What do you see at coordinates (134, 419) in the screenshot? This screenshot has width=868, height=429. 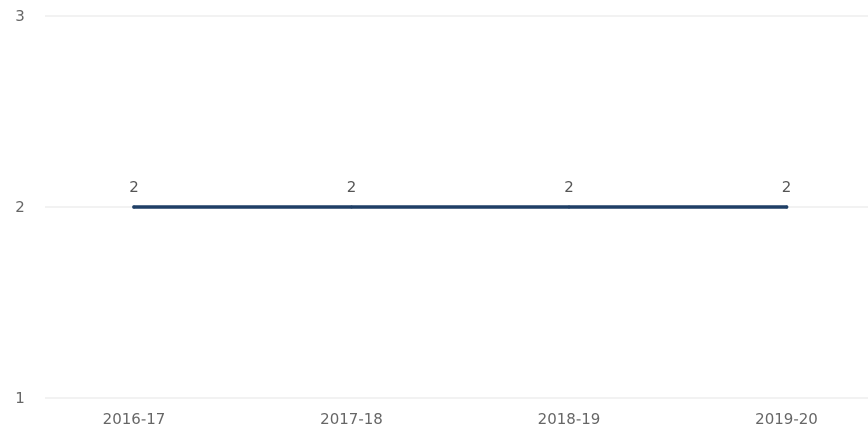 I see `x-tick-label: 2016-17` at bounding box center [134, 419].